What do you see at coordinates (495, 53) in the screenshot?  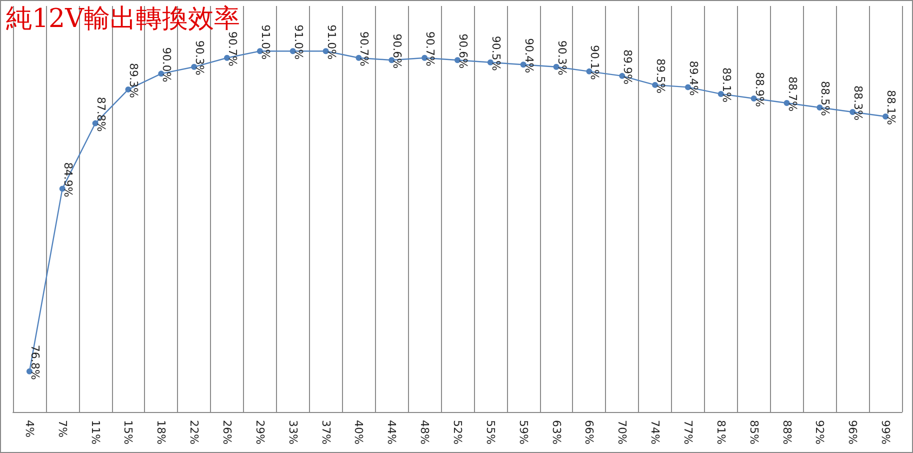 I see `data-label: 90.5%` at bounding box center [495, 53].